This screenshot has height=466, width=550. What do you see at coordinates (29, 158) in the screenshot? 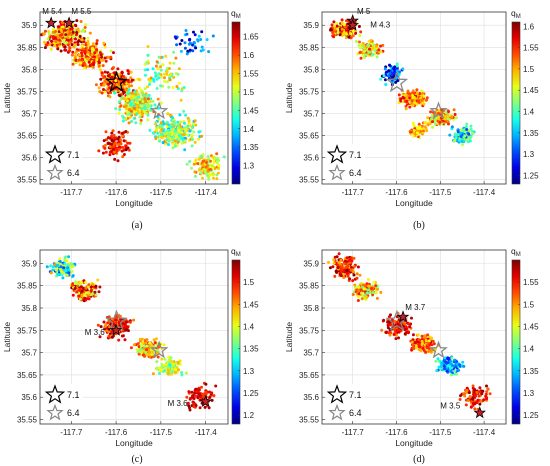
I see `y-tick-label: 35.6` at bounding box center [29, 158].